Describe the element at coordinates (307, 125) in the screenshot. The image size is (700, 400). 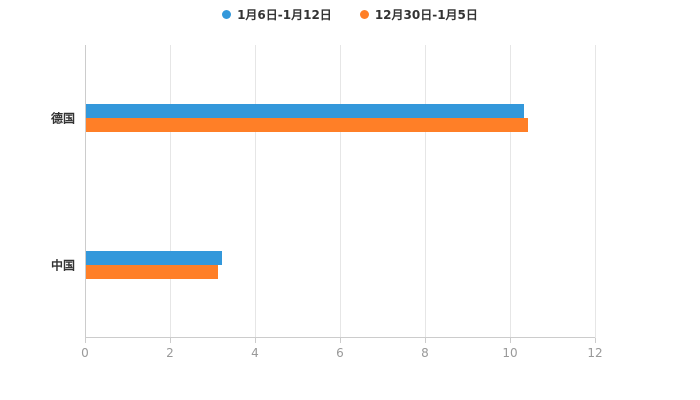
I see `bar-series2-cat1` at that location.